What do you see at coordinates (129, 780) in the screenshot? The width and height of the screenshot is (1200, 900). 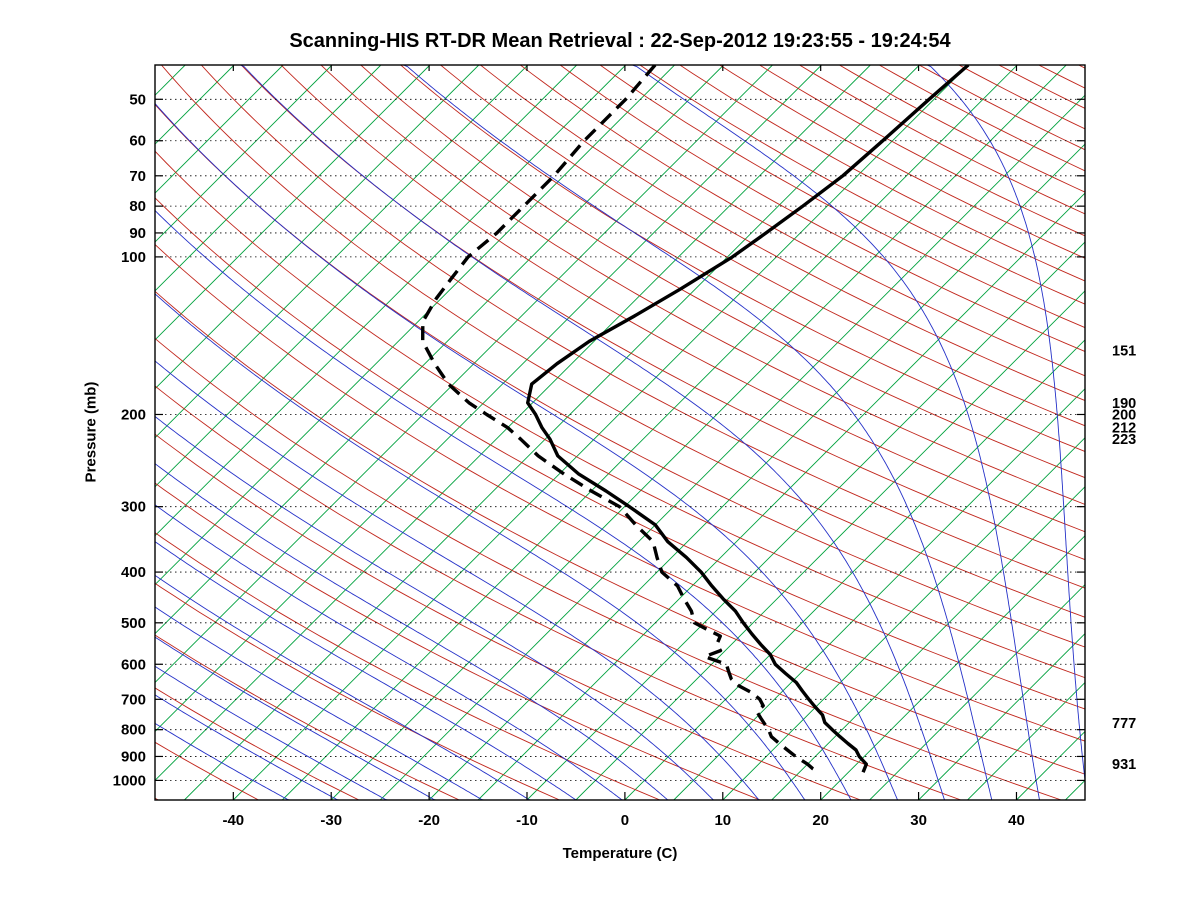 I see `pressure-tick-label: 1000` at bounding box center [129, 780].